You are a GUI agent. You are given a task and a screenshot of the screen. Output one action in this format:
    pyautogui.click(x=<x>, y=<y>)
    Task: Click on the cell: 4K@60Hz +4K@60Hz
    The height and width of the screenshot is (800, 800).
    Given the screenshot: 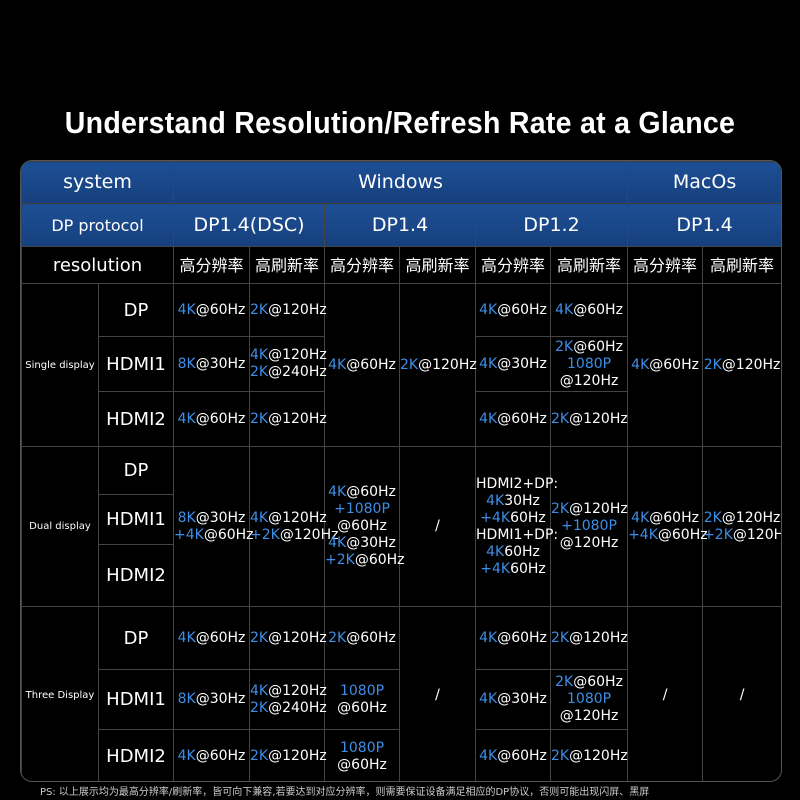 What is the action you would take?
    pyautogui.click(x=667, y=526)
    